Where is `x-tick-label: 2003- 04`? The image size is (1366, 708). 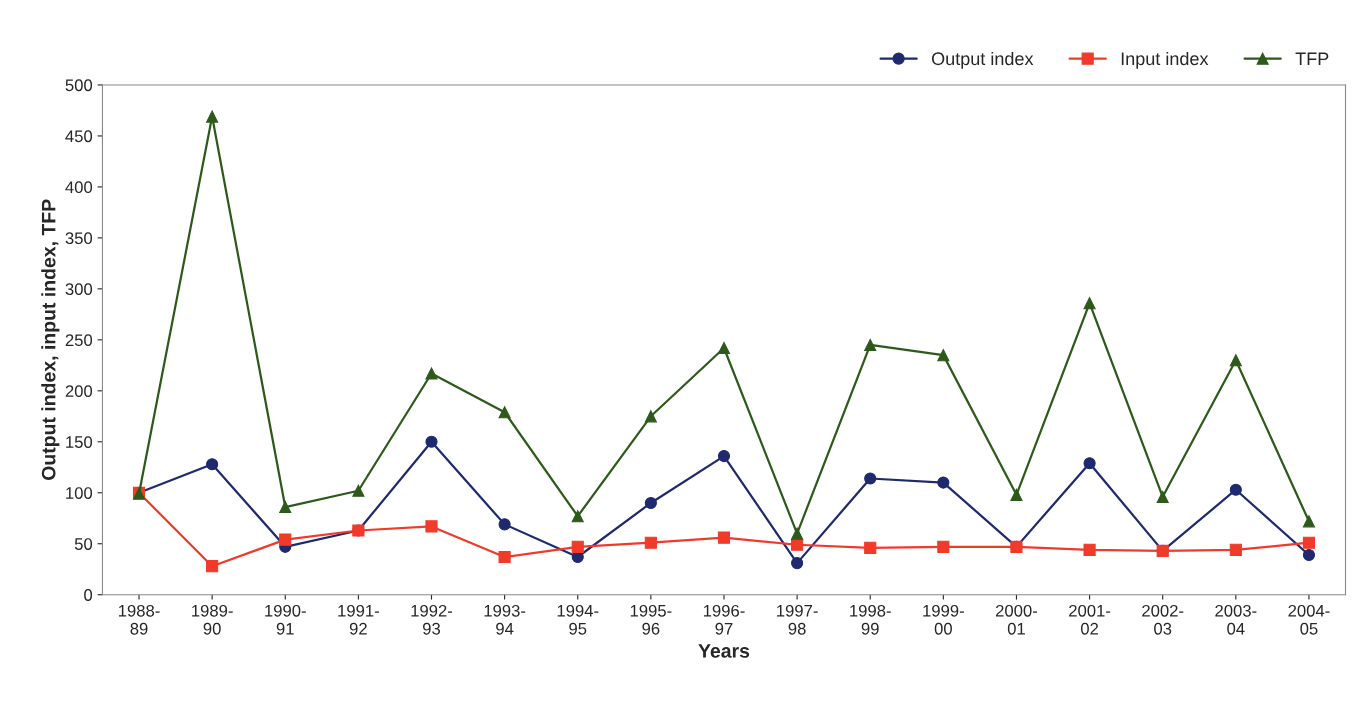
x-tick-label: 2003- 04 is located at coordinates (1236, 619).